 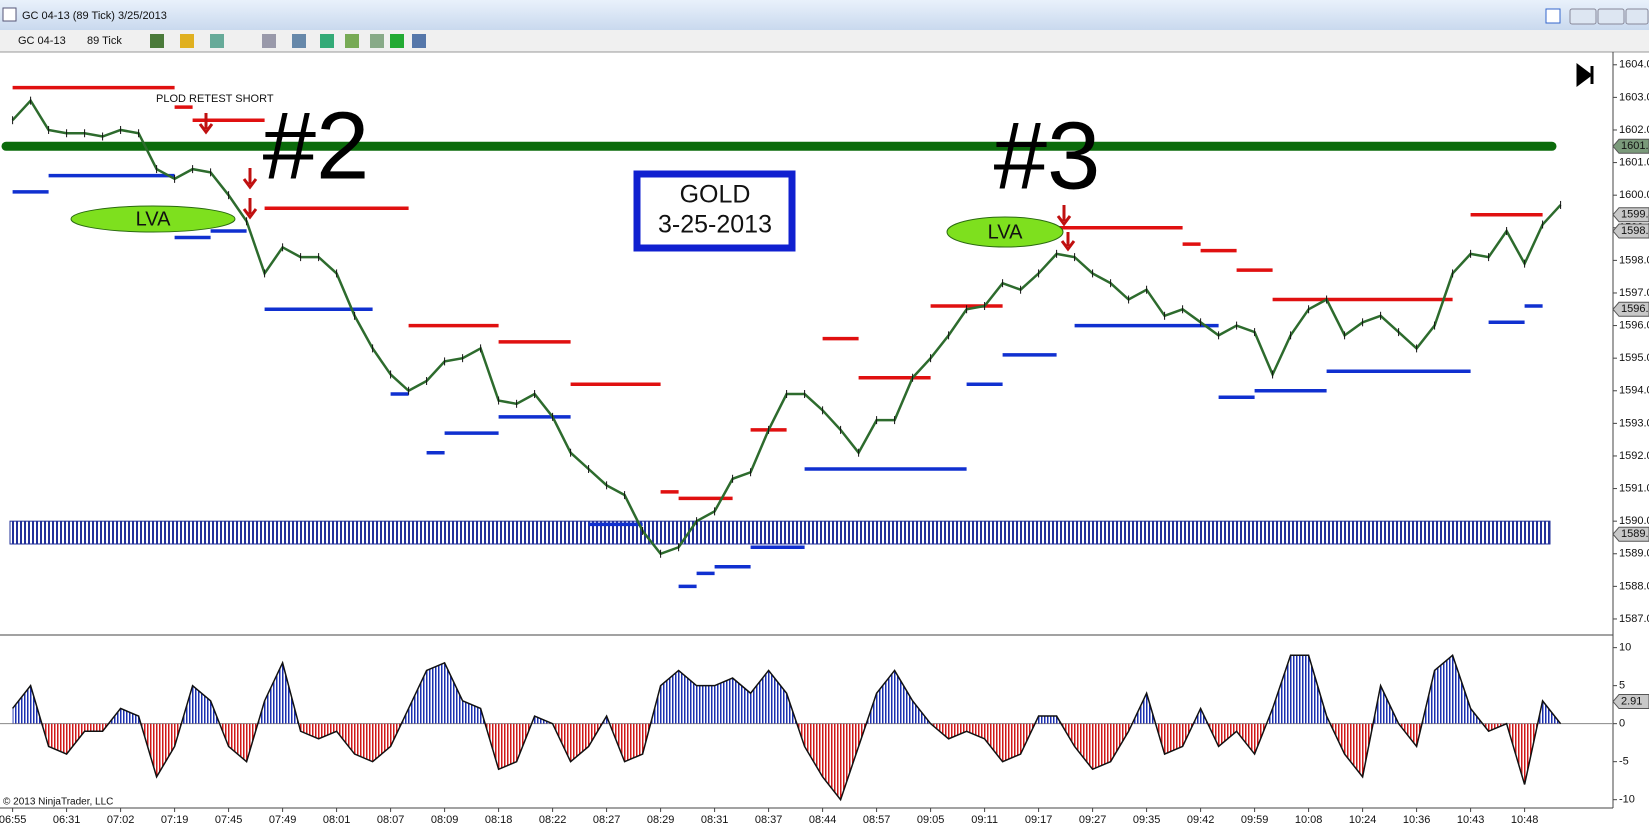 I want to click on y-tick-label: 1595.0, so click(x=1634, y=358).